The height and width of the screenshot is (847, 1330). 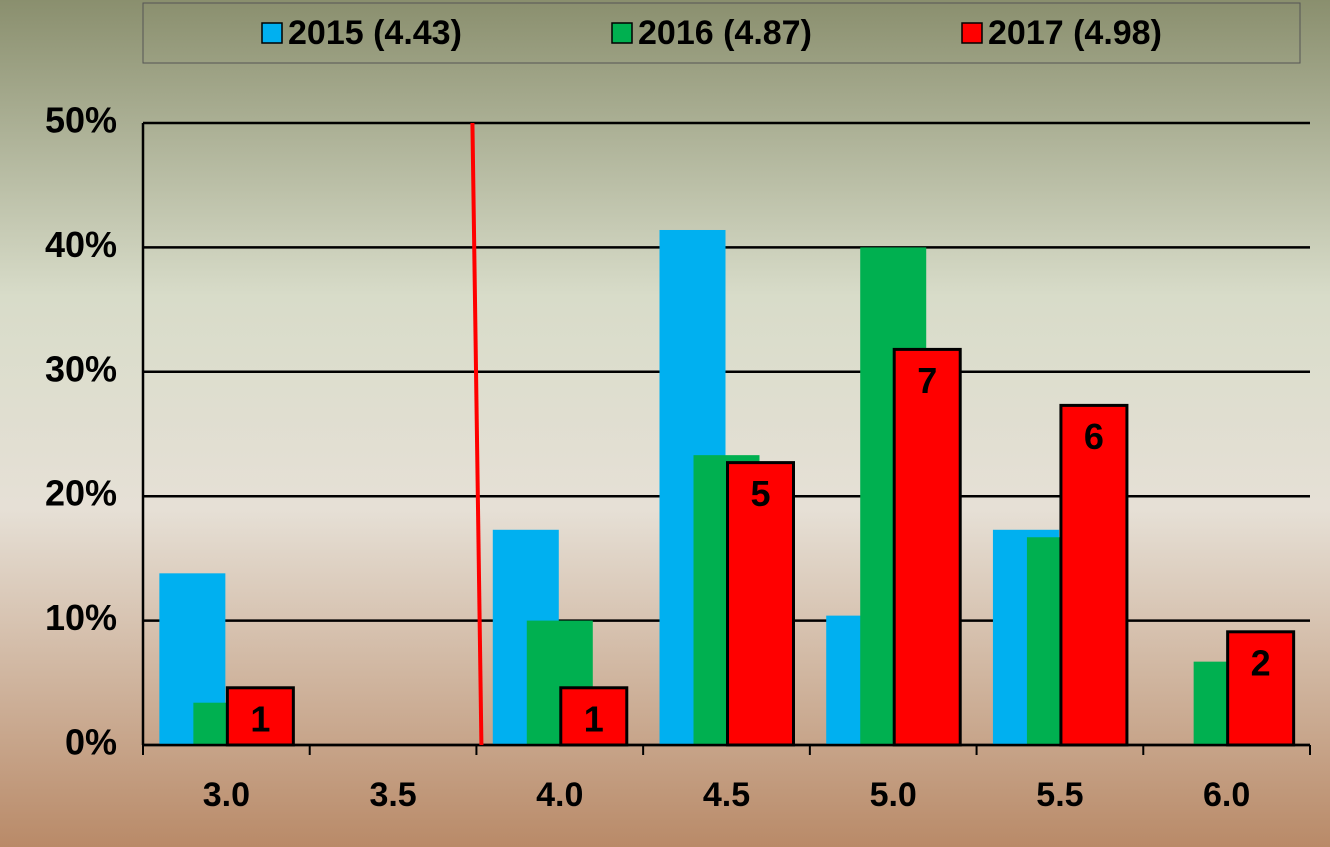 What do you see at coordinates (81, 244) in the screenshot?
I see `y-tick-label: 40%` at bounding box center [81, 244].